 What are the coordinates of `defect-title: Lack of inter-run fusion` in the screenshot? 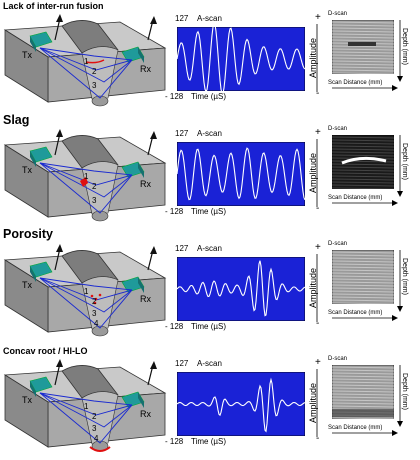 It's located at (53, 6).